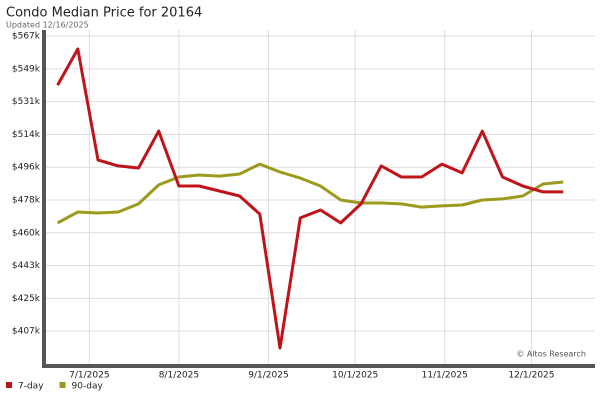 This screenshot has height=400, width=600. What do you see at coordinates (47, 25) in the screenshot?
I see `chart-subtitle: Updated 12/16/2025` at bounding box center [47, 25].